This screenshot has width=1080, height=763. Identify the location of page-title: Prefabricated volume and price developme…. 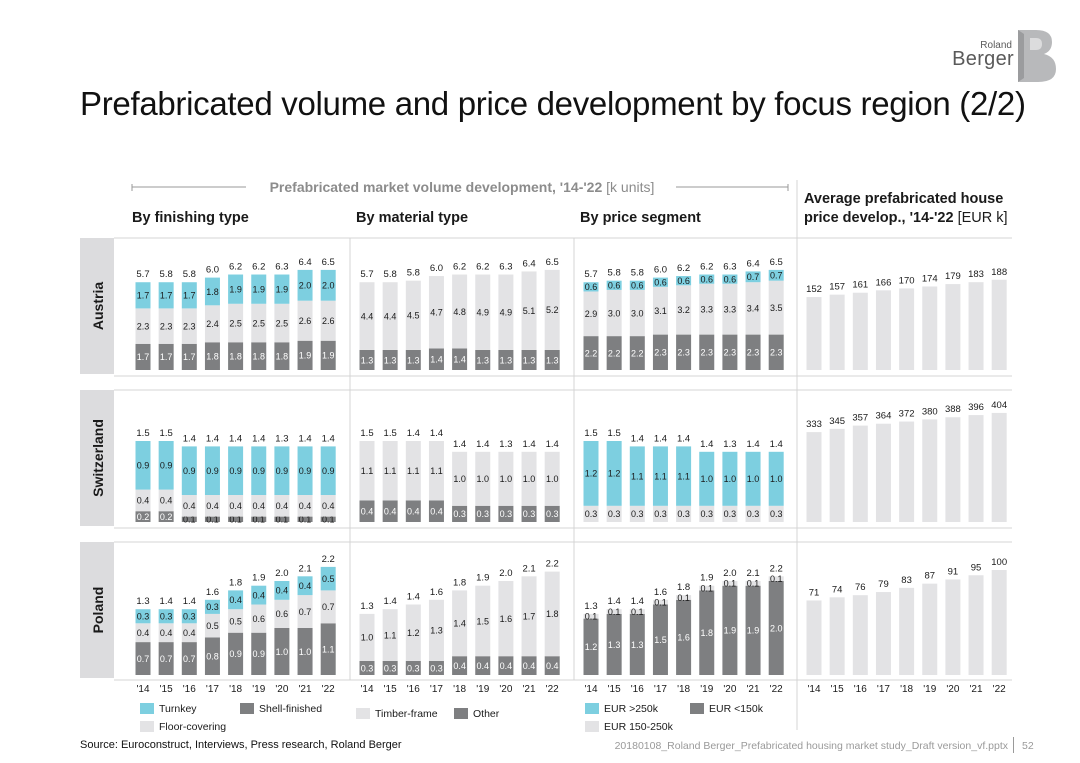
(553, 103).